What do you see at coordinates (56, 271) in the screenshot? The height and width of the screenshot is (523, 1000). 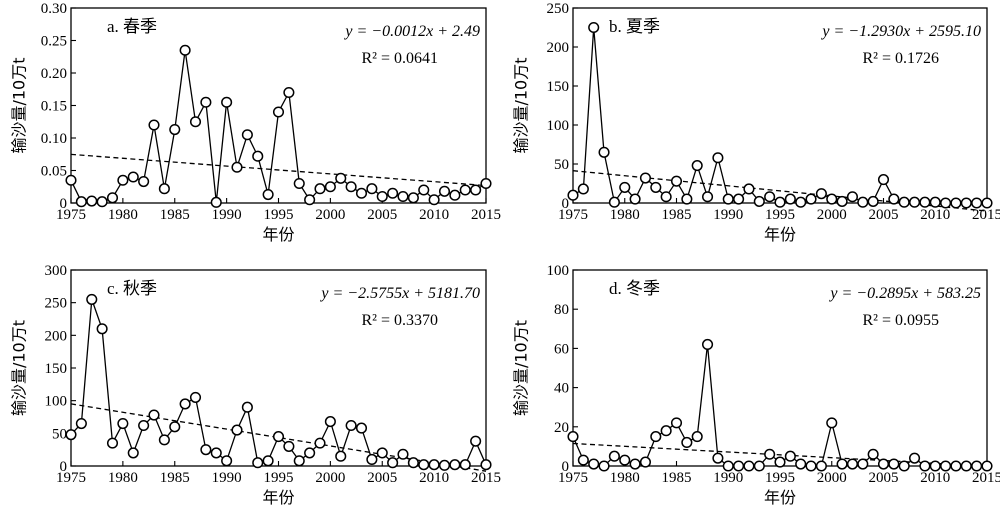 I see `y-tick-label: 300` at bounding box center [56, 271].